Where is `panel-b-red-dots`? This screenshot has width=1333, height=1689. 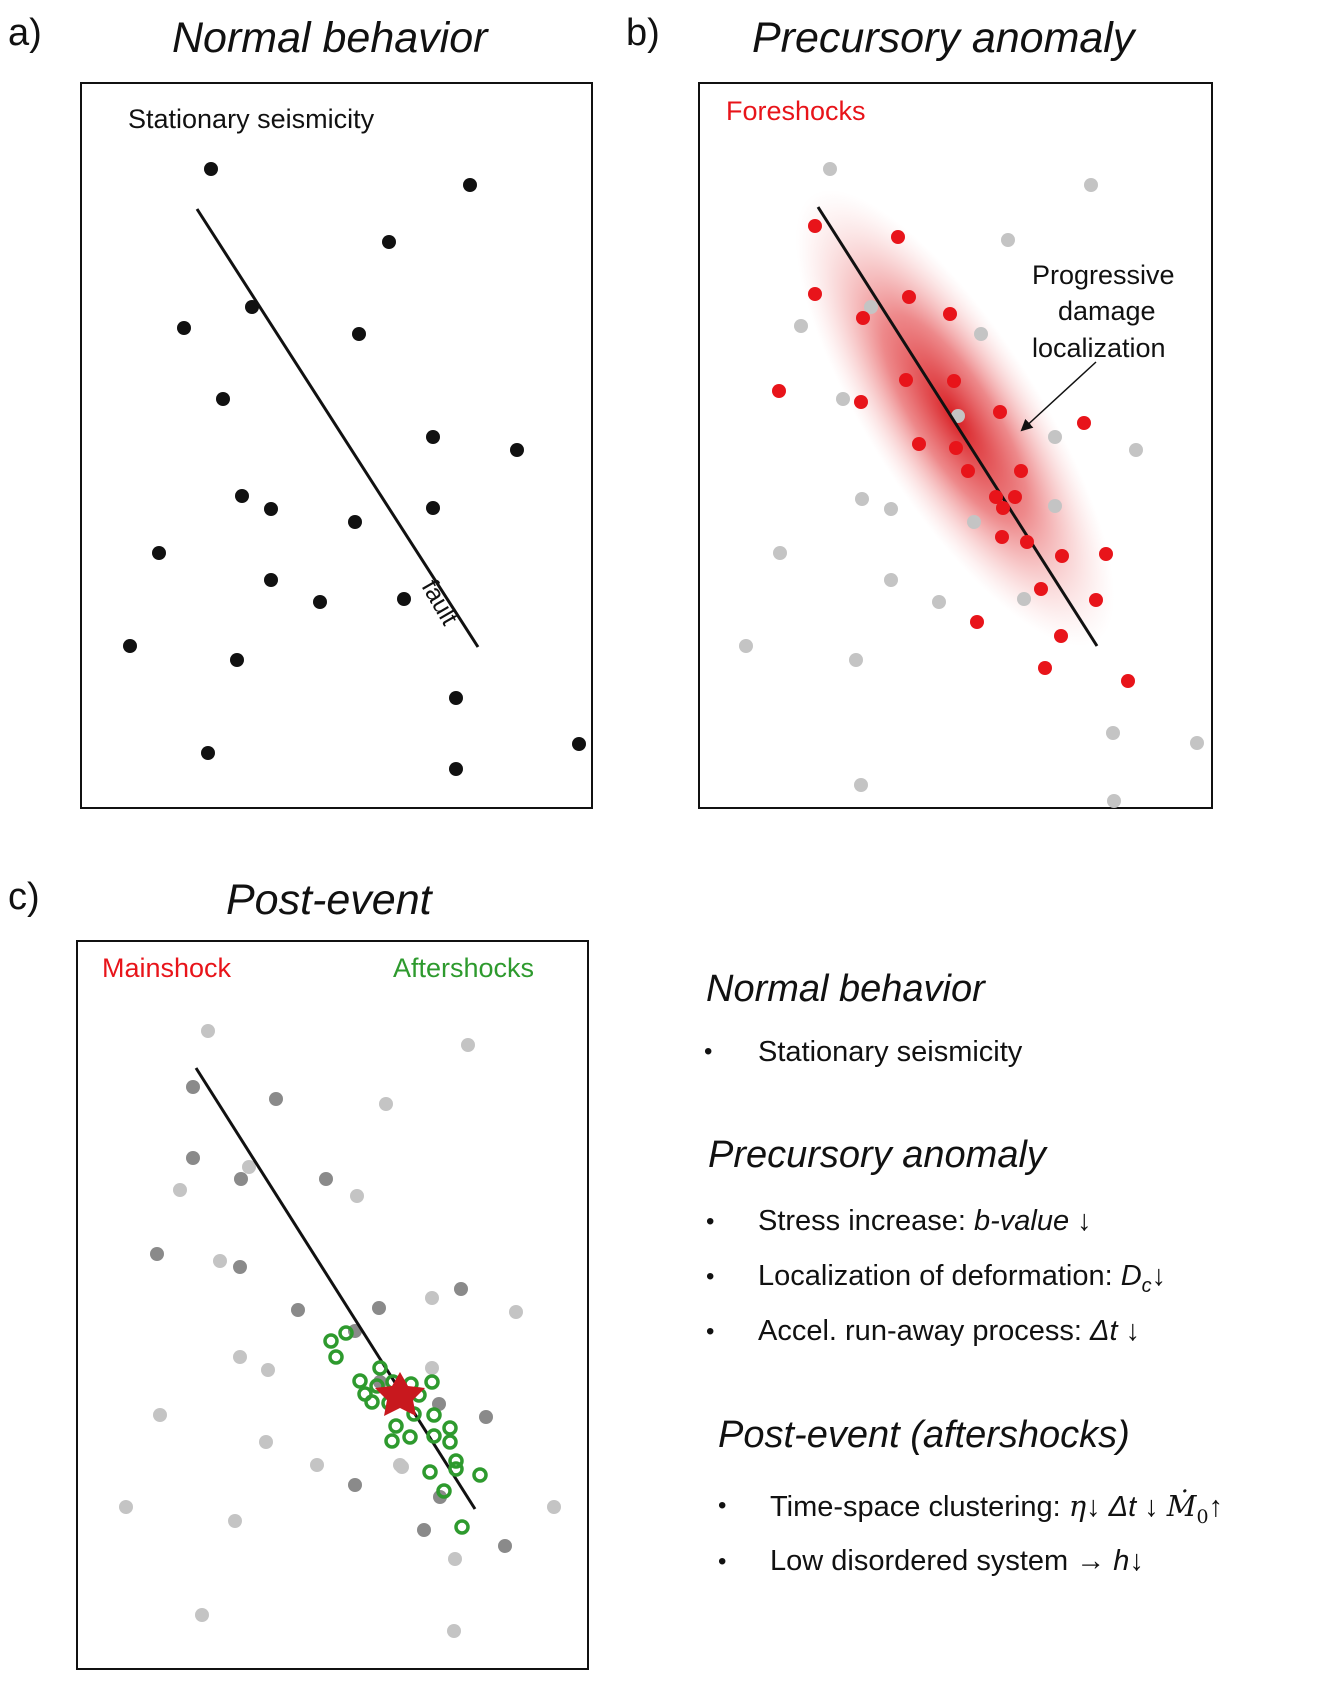
panel-b-red-dots is located at coordinates (953, 453).